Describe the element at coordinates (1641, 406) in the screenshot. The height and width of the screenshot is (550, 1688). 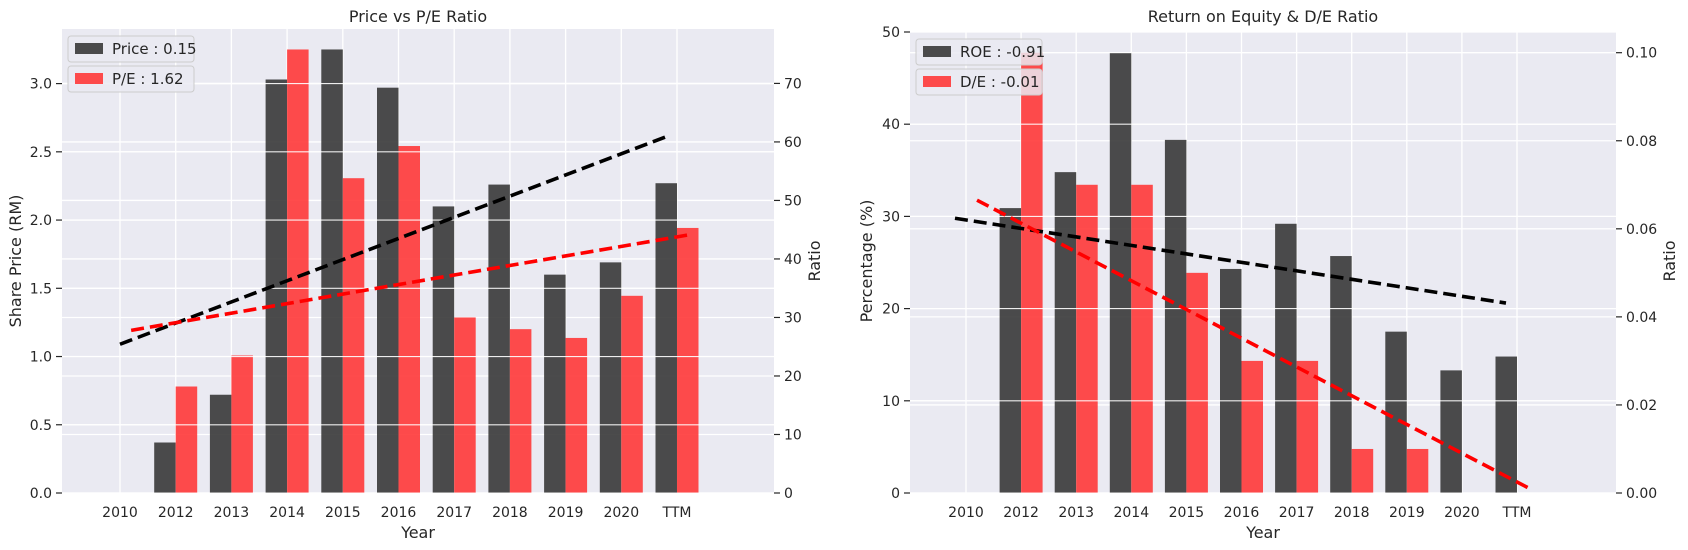
I see `y2-tick-label: 0.02` at that location.